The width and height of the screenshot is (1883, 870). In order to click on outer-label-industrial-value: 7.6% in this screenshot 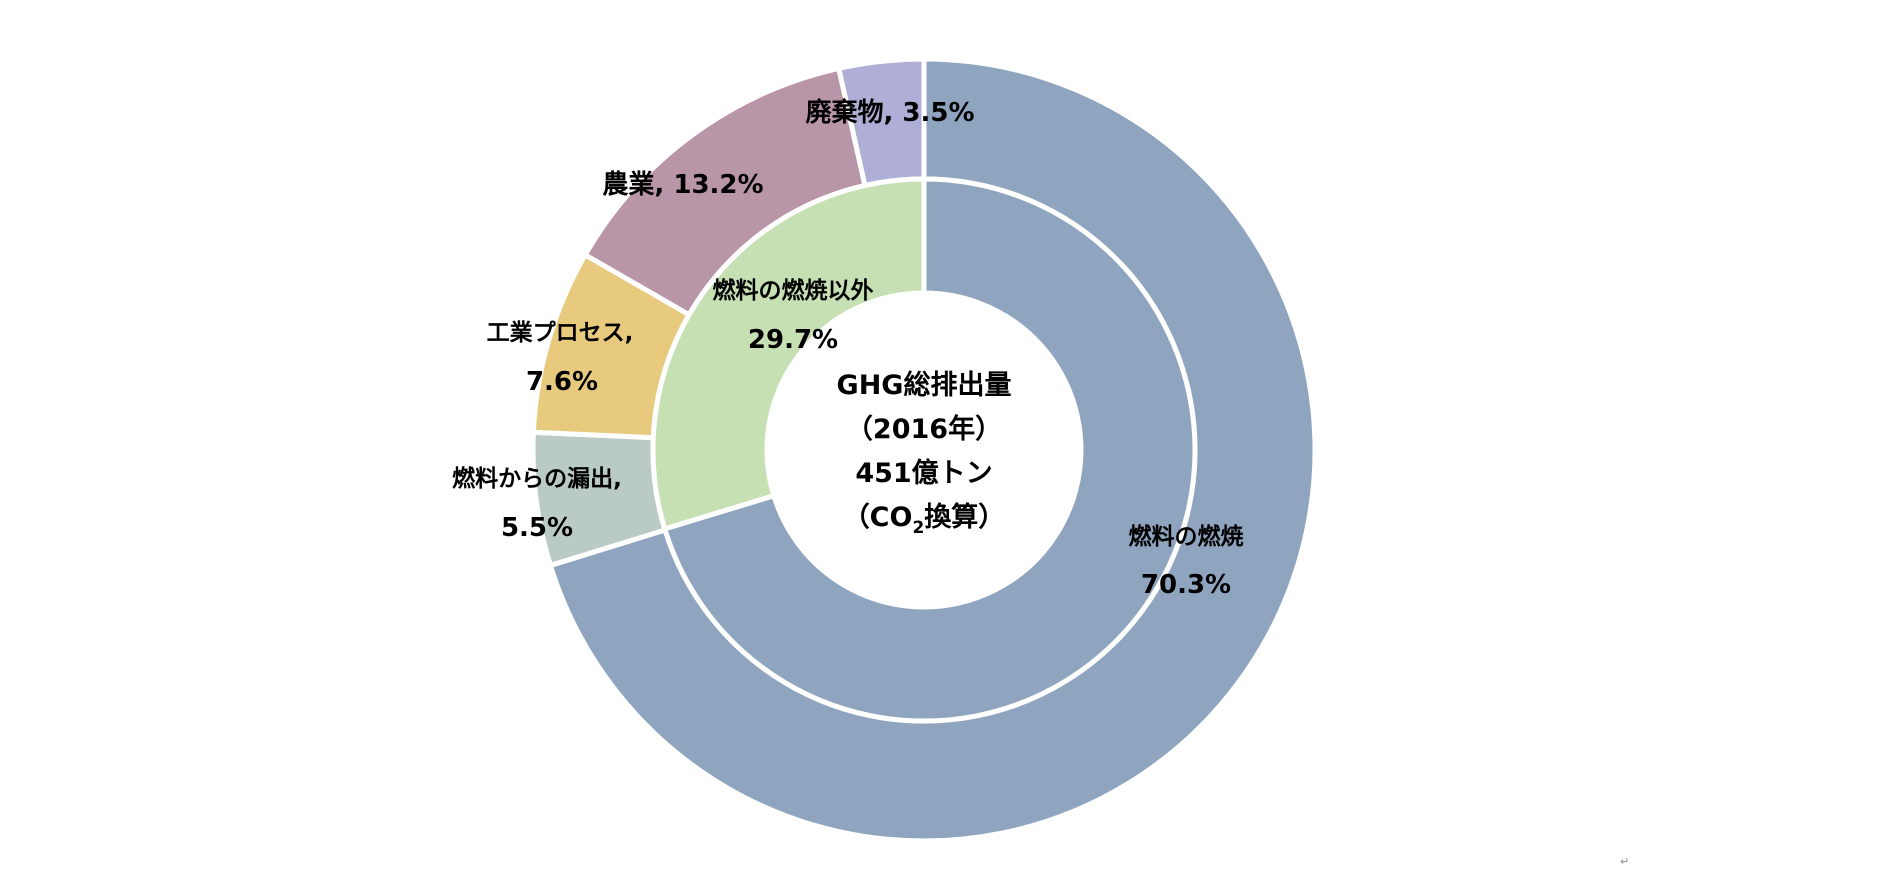, I will do `click(562, 382)`.